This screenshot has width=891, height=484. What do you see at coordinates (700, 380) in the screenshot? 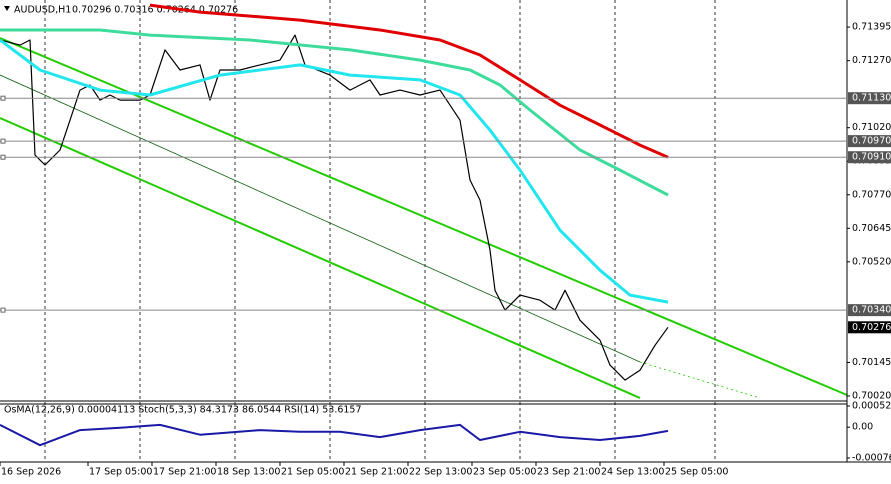
I see `channel-extension` at bounding box center [700, 380].